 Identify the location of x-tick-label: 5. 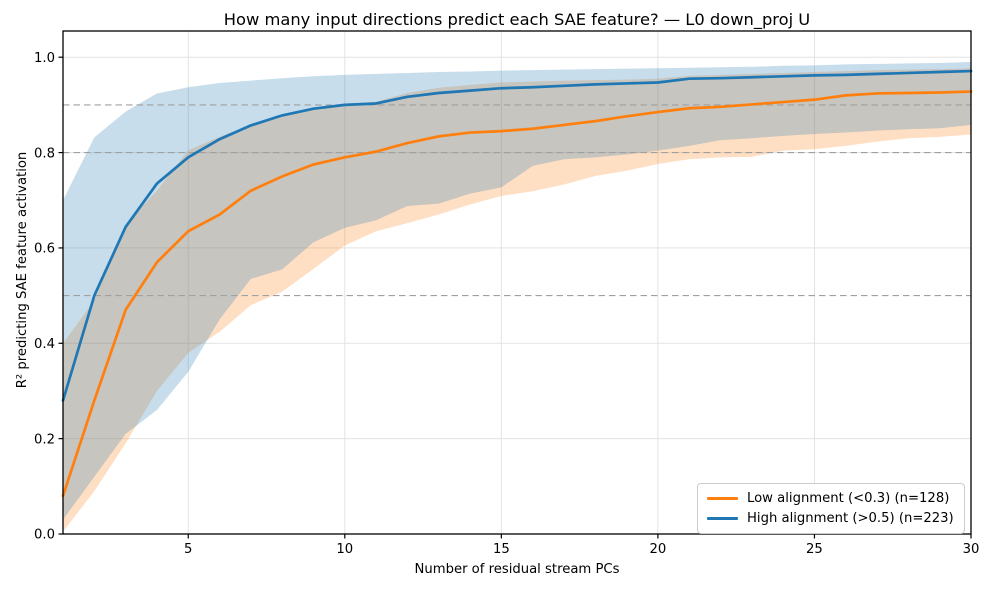
(188, 549).